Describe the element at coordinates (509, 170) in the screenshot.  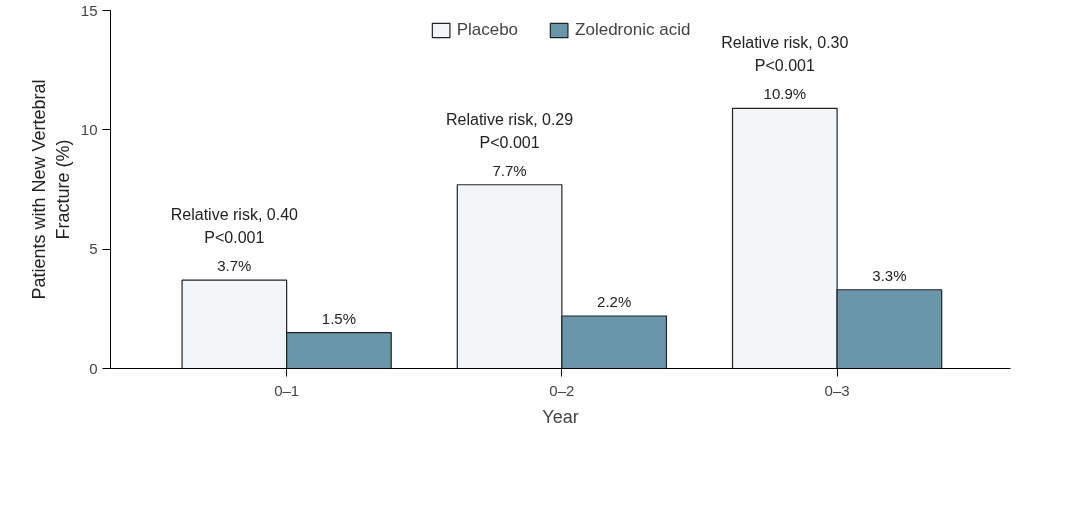
I see `data-label: 7.7%` at that location.